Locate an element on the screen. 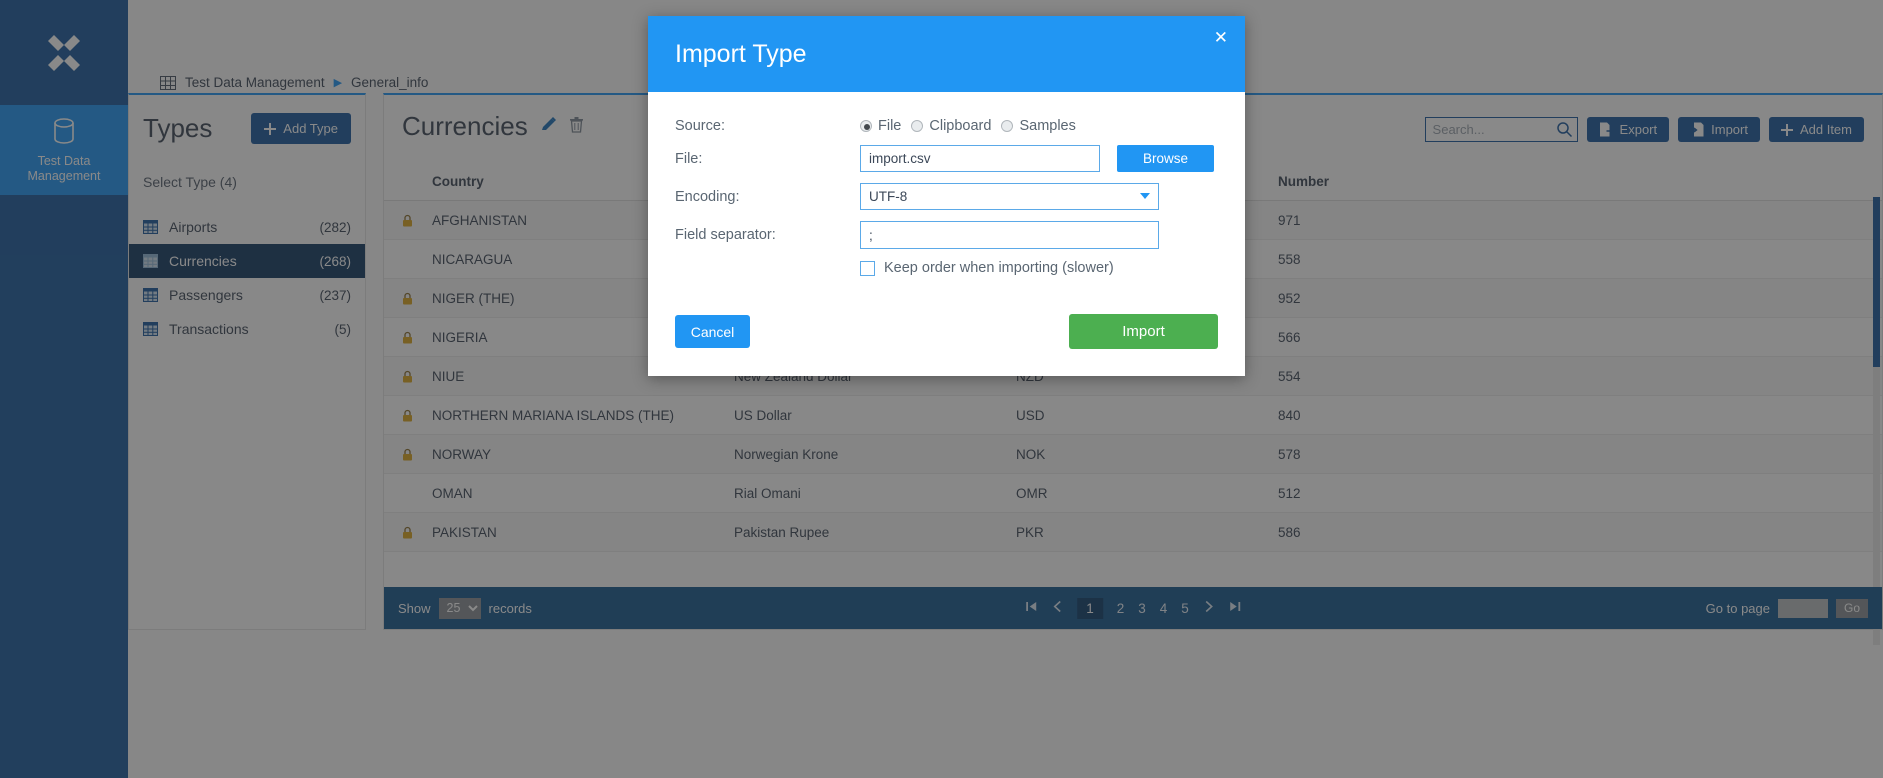 This screenshot has width=1883, height=778. dialog-title: Import Type is located at coordinates (741, 53).